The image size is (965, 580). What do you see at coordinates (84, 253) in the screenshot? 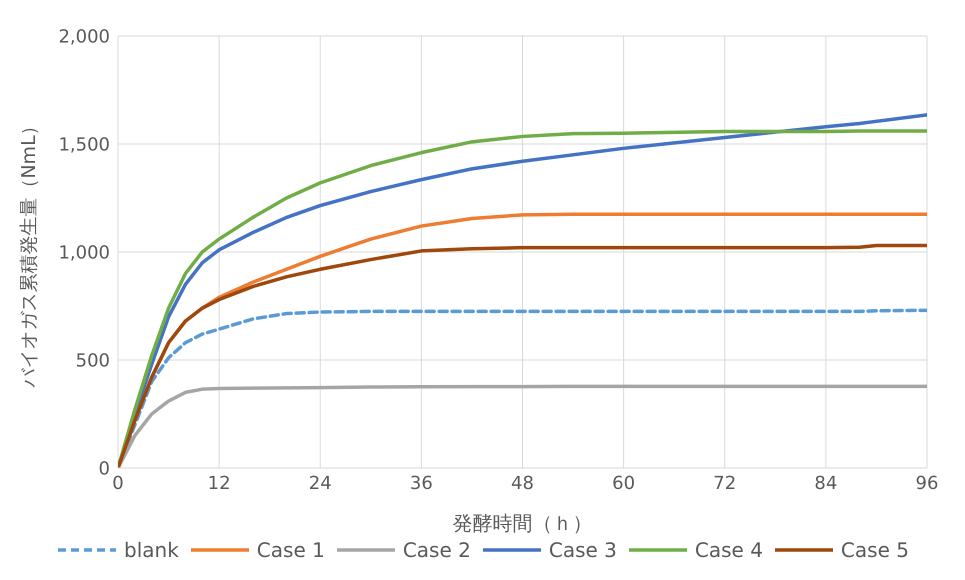
I see `y-tick-label: 1,000` at bounding box center [84, 253].